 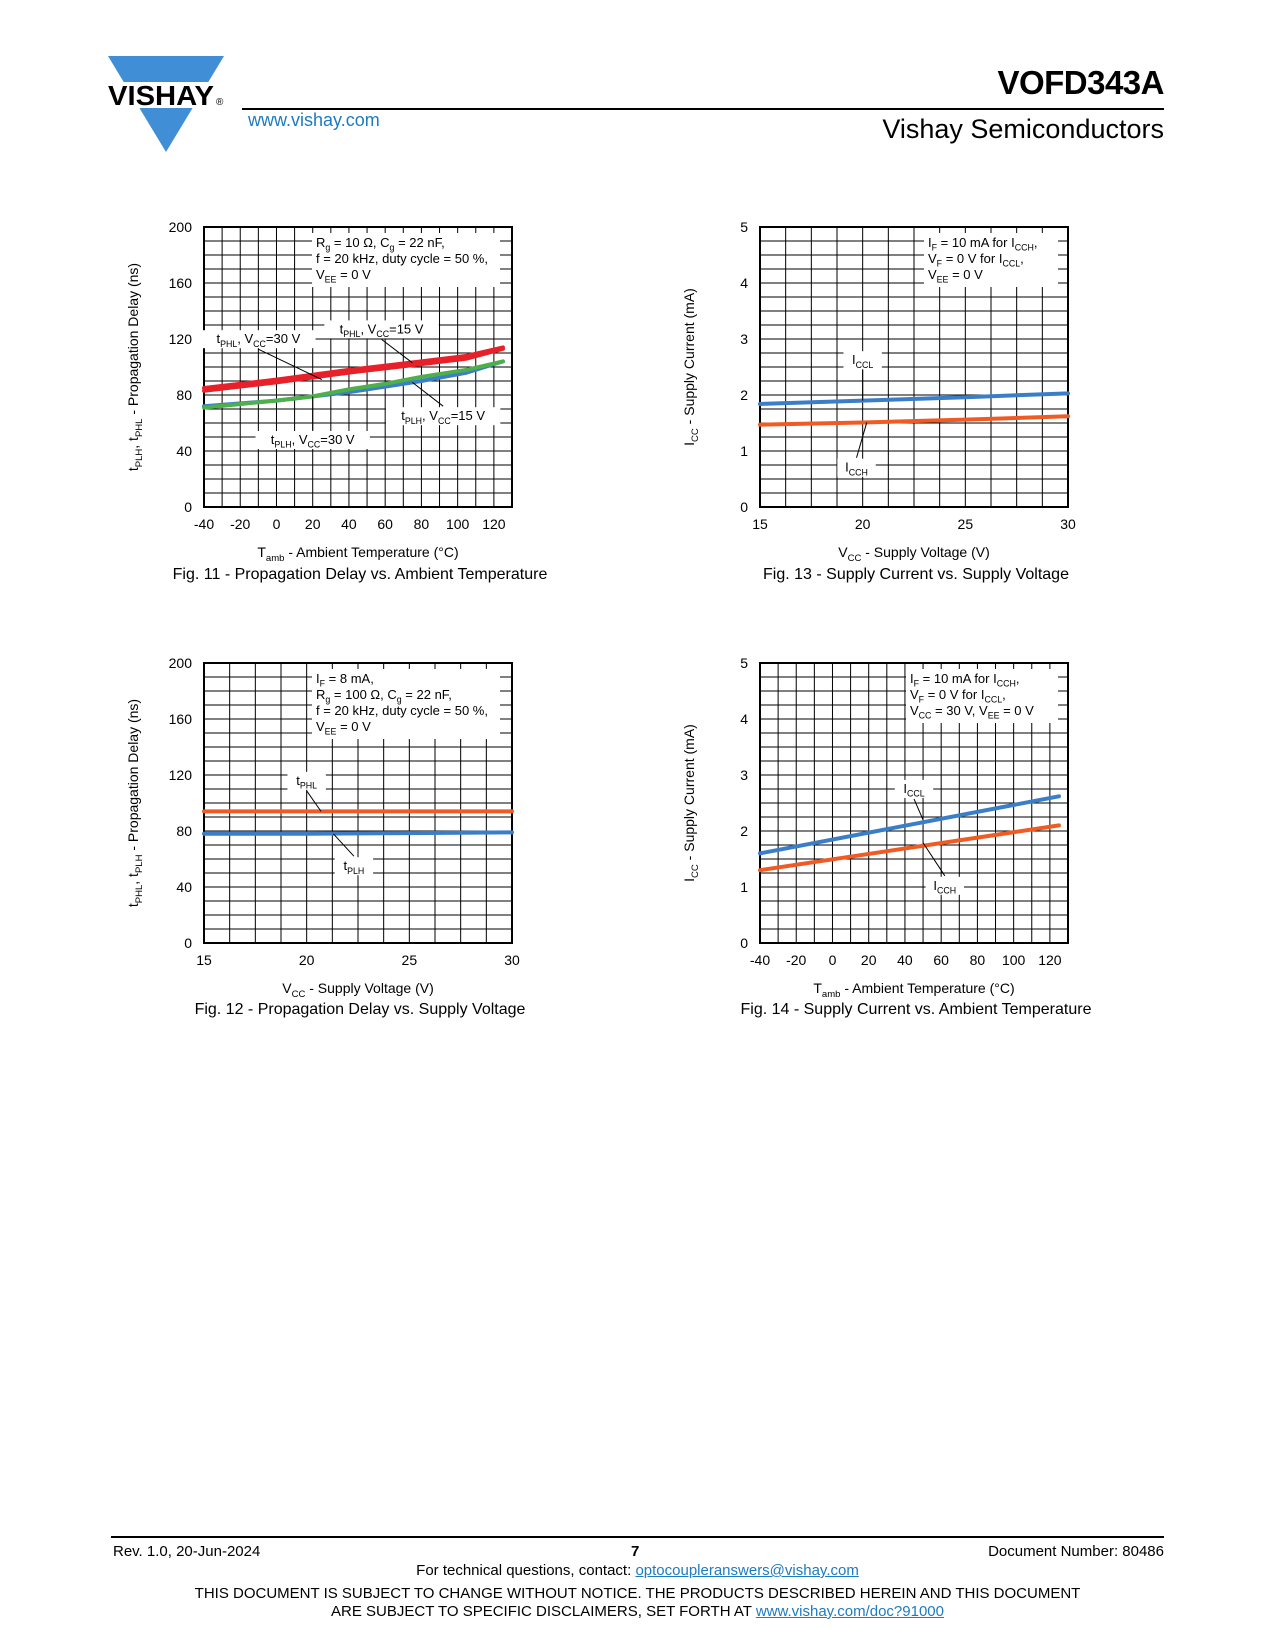 I want to click on company-name: Vishay Semiconductors, so click(x=1023, y=129).